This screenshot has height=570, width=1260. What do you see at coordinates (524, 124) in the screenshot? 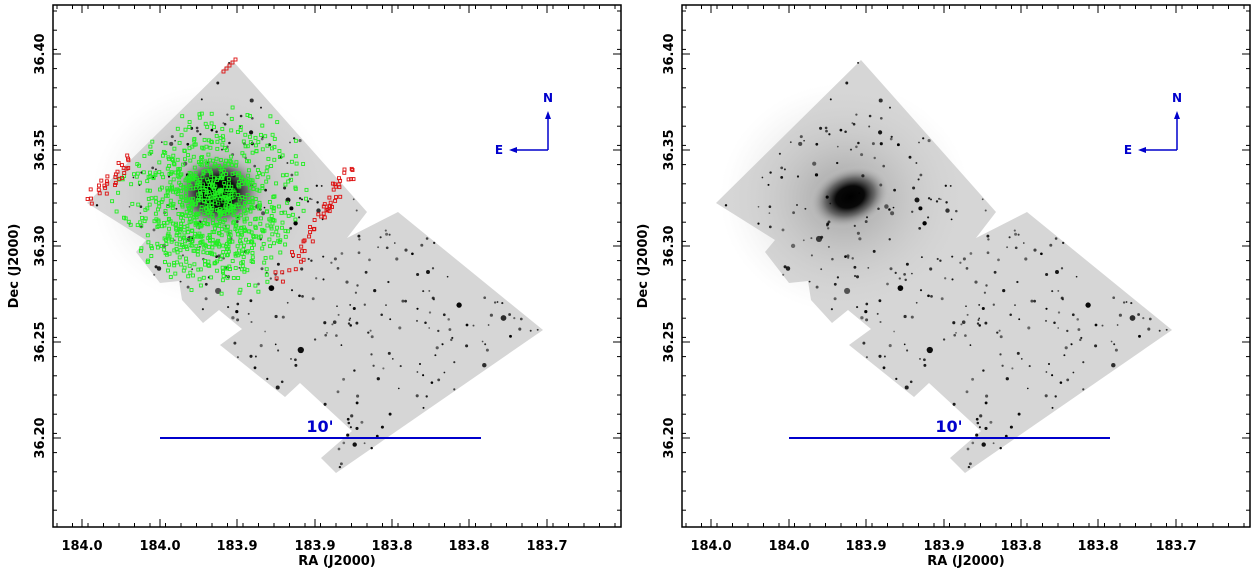
I see `compass: N E` at bounding box center [524, 124].